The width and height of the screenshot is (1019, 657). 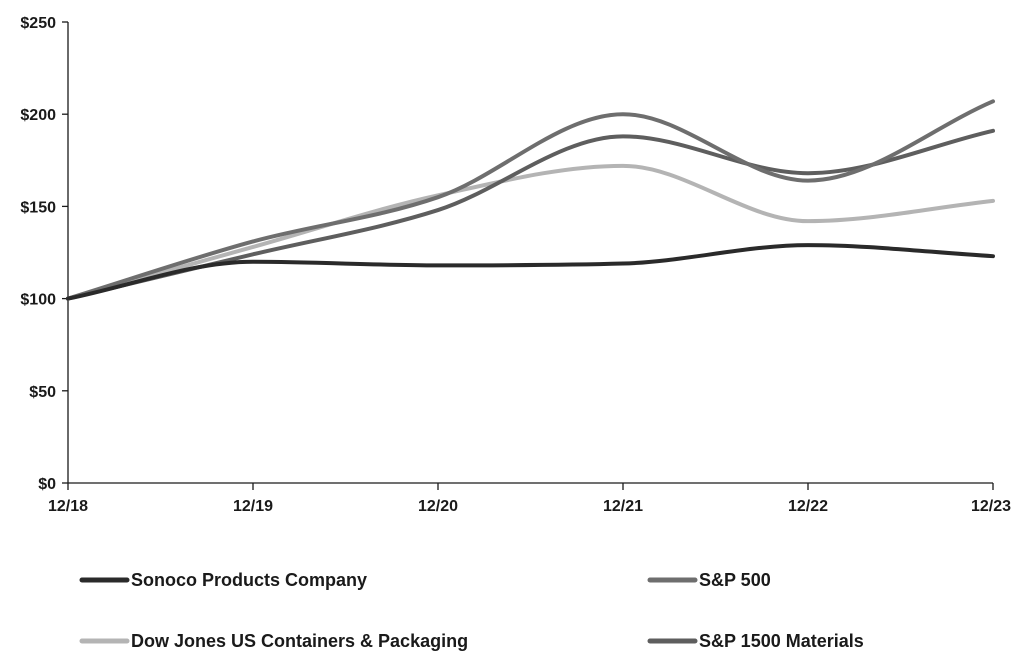 I want to click on x-tick-label: 12/22, so click(x=808, y=506).